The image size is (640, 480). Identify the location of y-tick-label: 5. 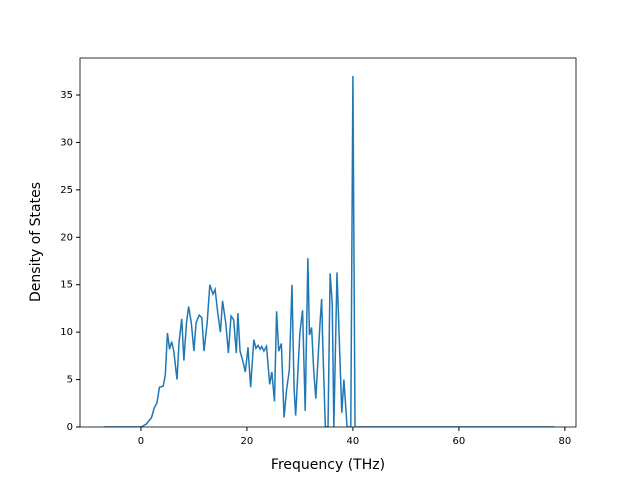
(70, 380).